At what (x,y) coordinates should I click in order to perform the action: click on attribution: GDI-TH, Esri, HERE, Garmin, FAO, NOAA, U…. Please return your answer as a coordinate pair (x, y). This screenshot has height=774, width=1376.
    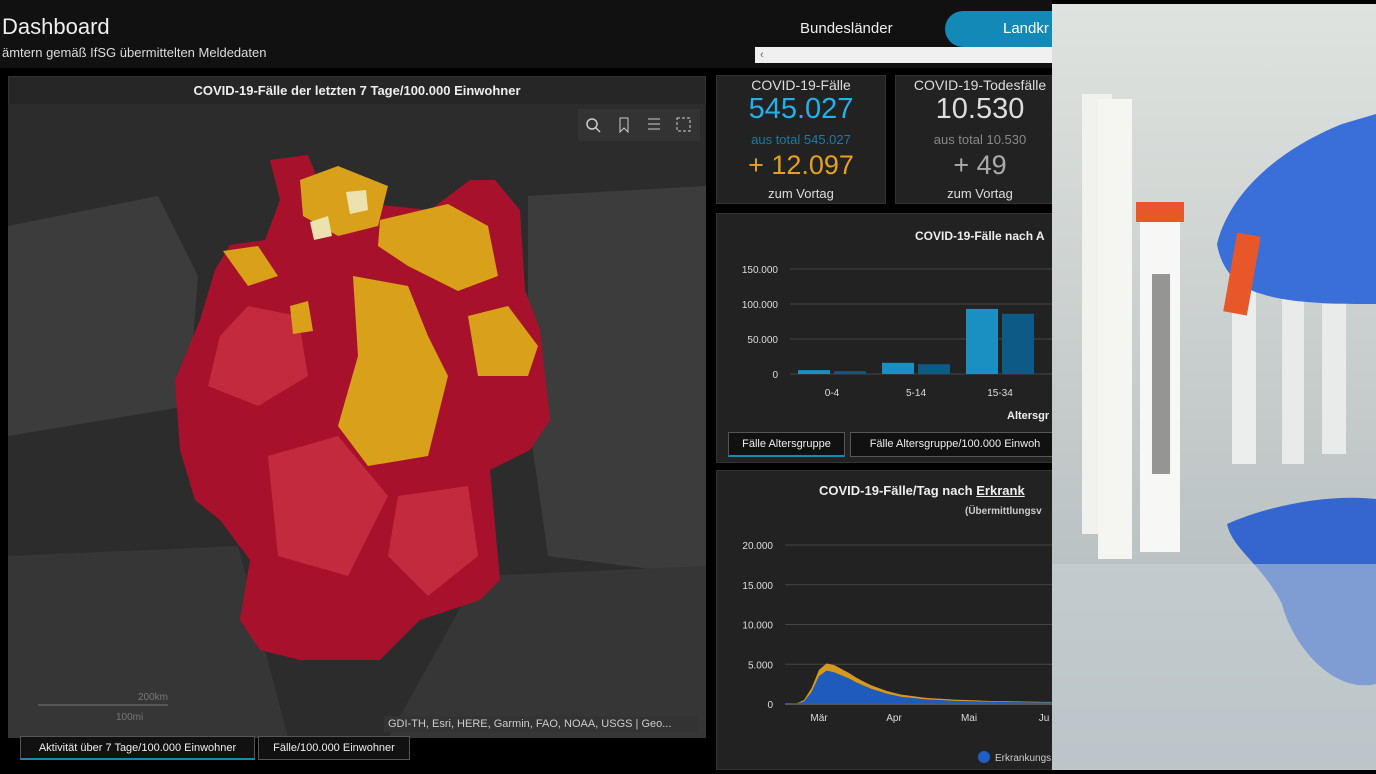
    Looking at the image, I should click on (530, 724).